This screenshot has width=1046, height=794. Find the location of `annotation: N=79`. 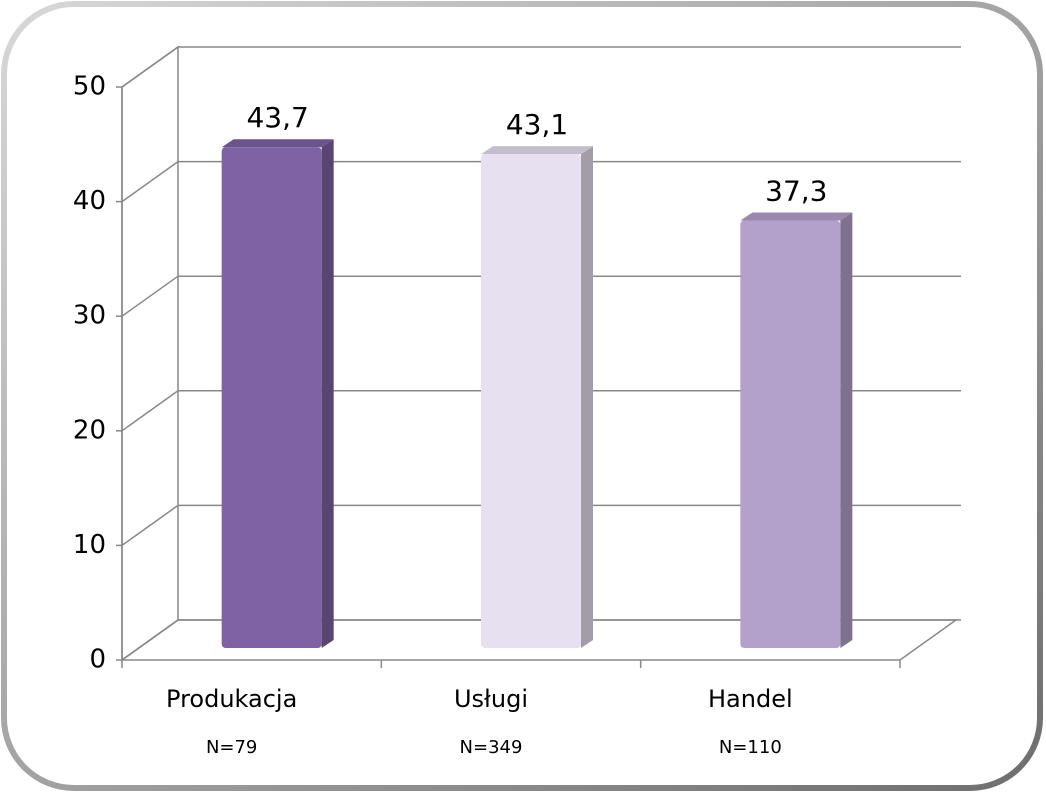

annotation: N=79 is located at coordinates (231, 747).